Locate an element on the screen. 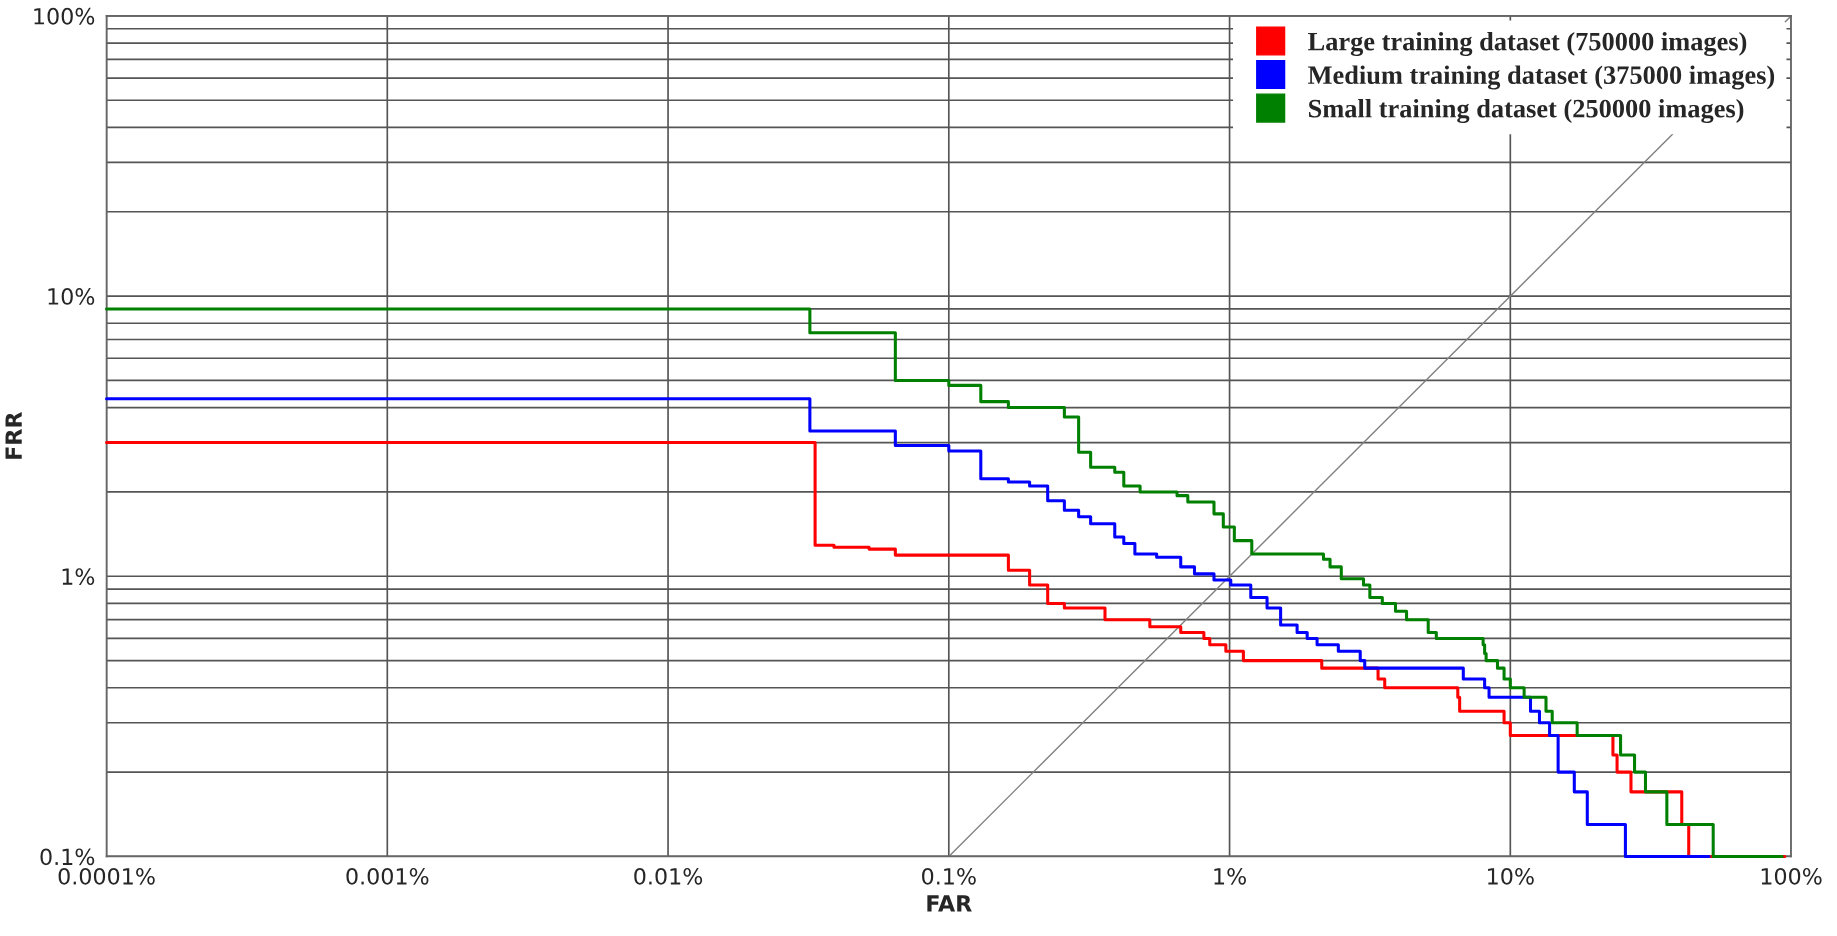  legend-label: Small training dataset (250000 images) is located at coordinates (1526, 111).